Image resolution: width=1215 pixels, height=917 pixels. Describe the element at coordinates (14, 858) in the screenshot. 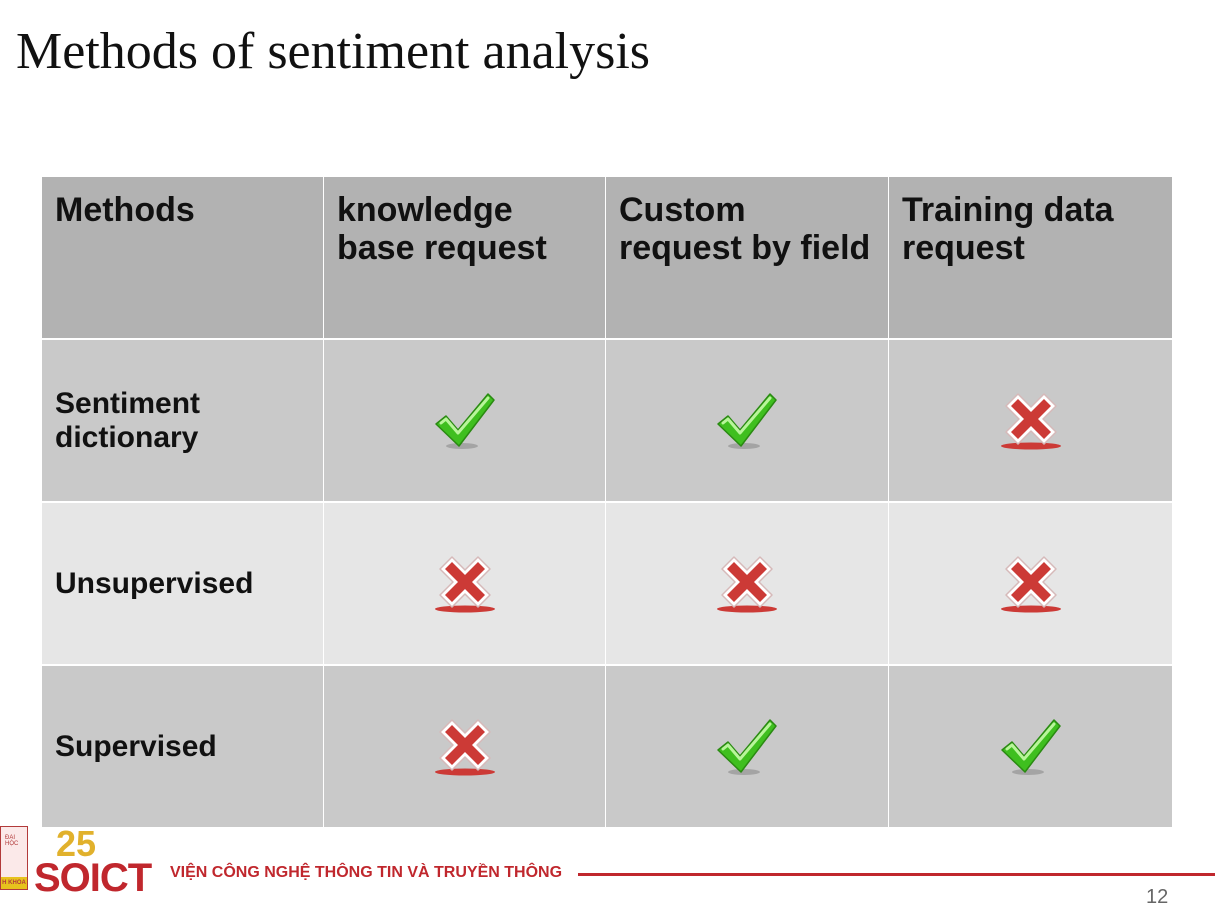

I see `university-emblem: ĐẠI HỌC H KHOA` at that location.